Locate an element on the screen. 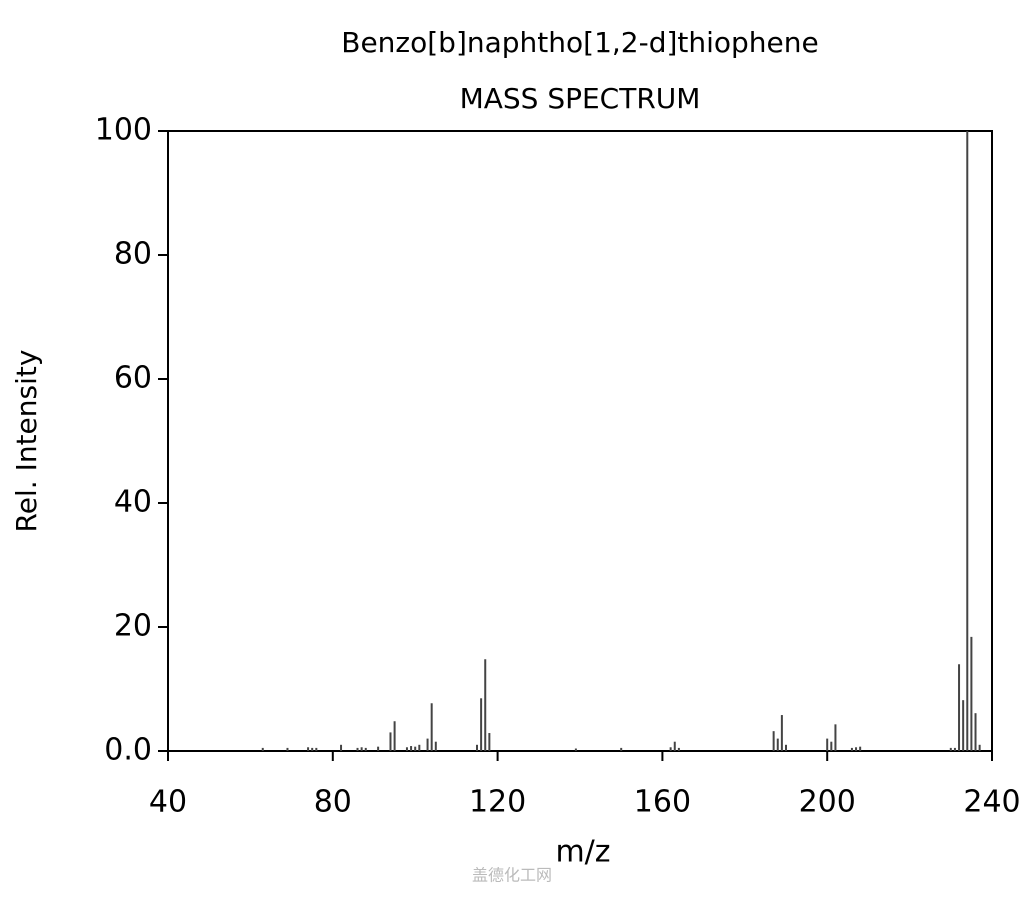 The image size is (1024, 900). y-tick-label: 60 is located at coordinates (133, 378).